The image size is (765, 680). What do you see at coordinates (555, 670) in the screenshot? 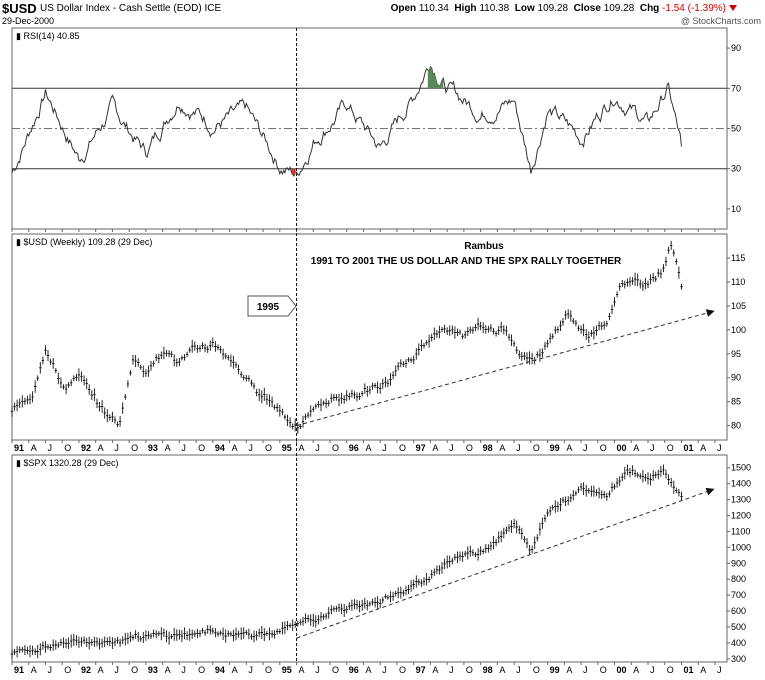
I see `spx-xtick-32: 99` at bounding box center [555, 670].